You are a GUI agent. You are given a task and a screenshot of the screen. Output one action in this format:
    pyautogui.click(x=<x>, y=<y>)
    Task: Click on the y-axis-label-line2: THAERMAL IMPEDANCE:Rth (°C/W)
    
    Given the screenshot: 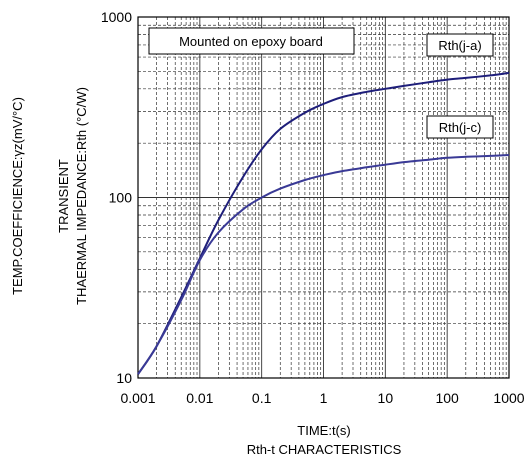 What is the action you would take?
    pyautogui.click(x=81, y=196)
    